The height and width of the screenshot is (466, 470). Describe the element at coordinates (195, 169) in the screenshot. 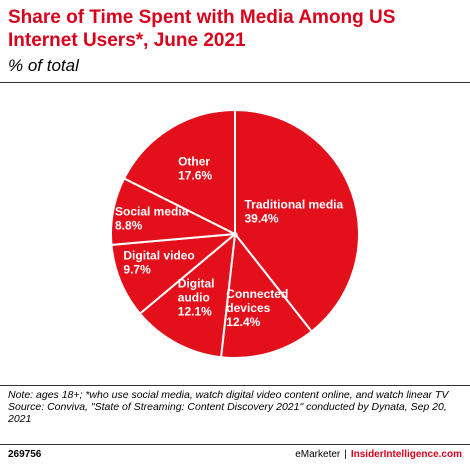

I see `slice-label-other: Other 17.6%` at that location.